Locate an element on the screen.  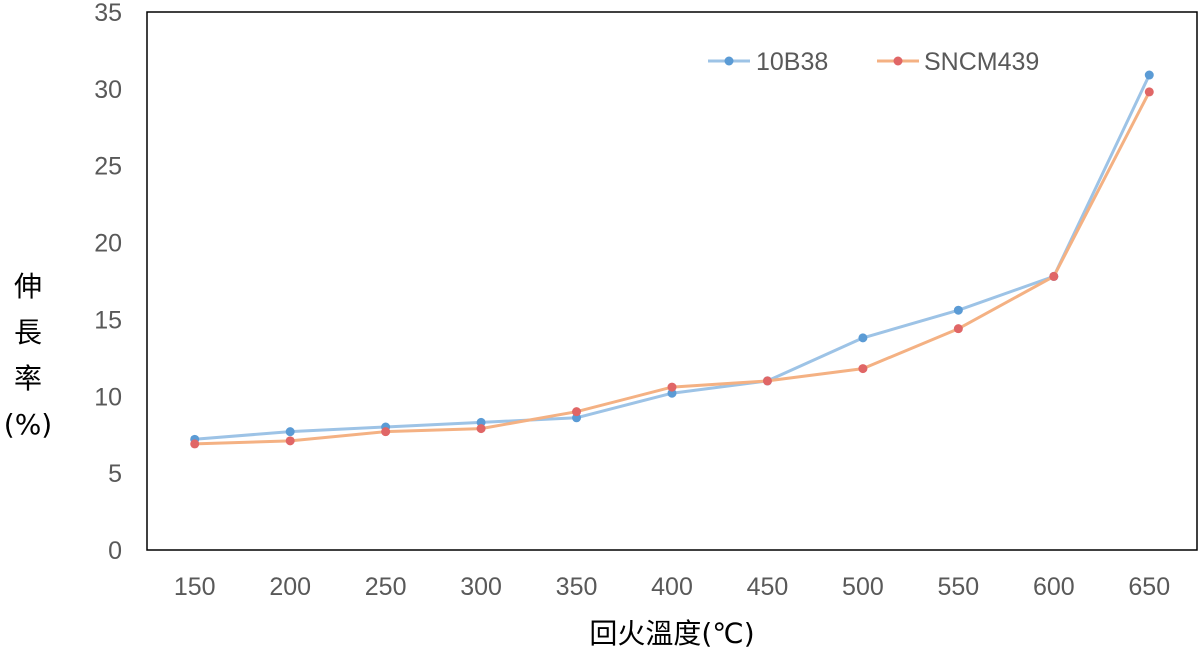
x-tick-label: 450 is located at coordinates (768, 587).